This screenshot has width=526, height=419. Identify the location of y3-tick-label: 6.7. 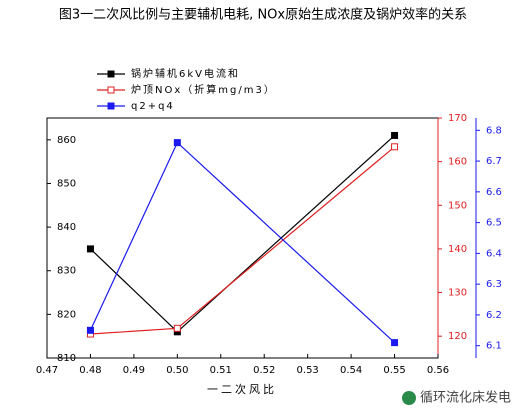
(494, 161).